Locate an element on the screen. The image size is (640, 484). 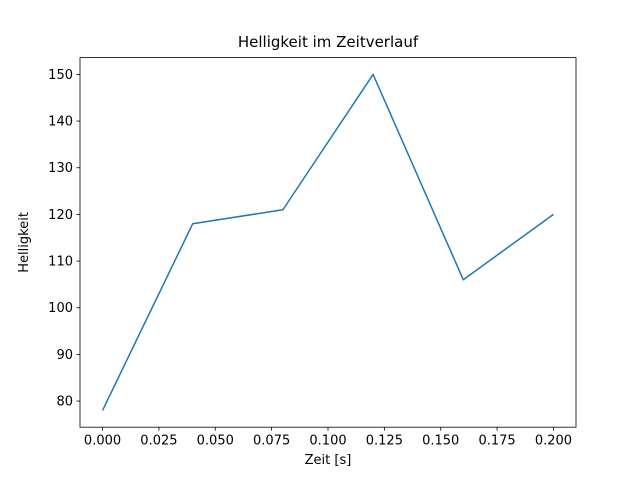
y-tick-label: 140 is located at coordinates (60, 122).